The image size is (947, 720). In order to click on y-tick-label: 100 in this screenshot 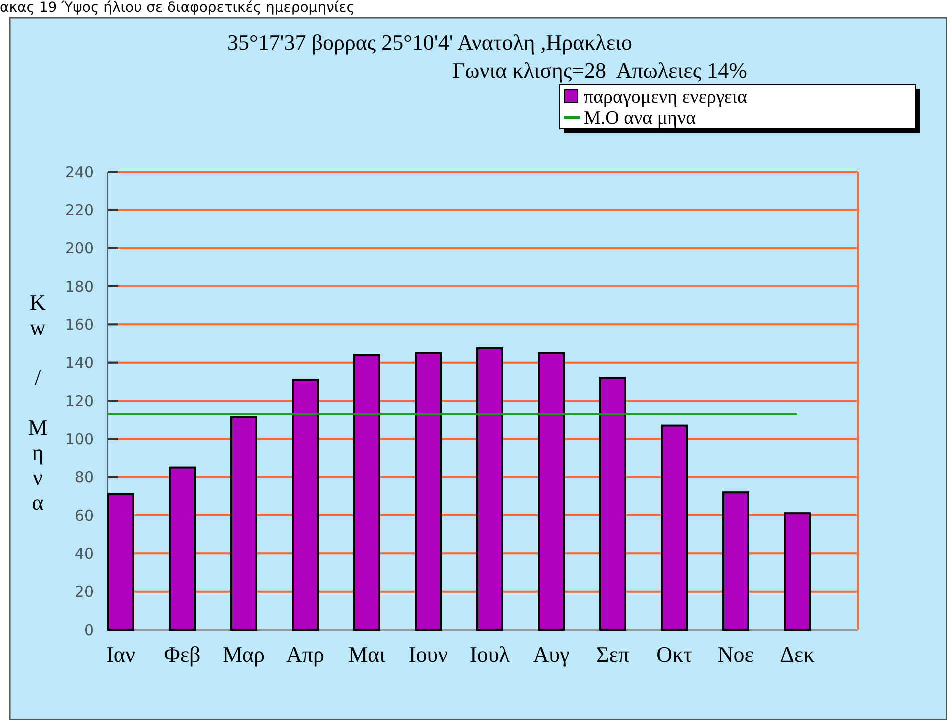, I will do `click(79, 439)`.